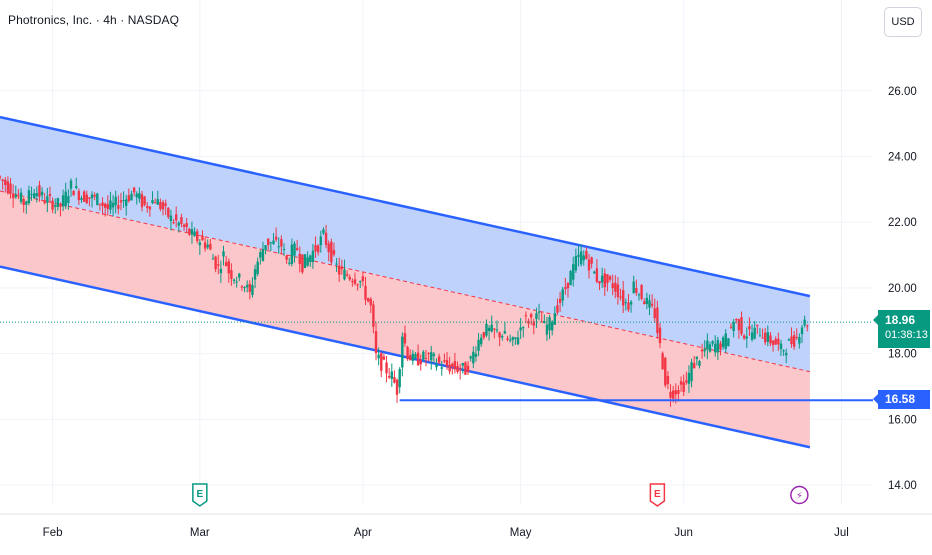  Describe the element at coordinates (466, 526) in the screenshot. I see `time-axis: Feb Mar Apr May Jun Jul` at that location.